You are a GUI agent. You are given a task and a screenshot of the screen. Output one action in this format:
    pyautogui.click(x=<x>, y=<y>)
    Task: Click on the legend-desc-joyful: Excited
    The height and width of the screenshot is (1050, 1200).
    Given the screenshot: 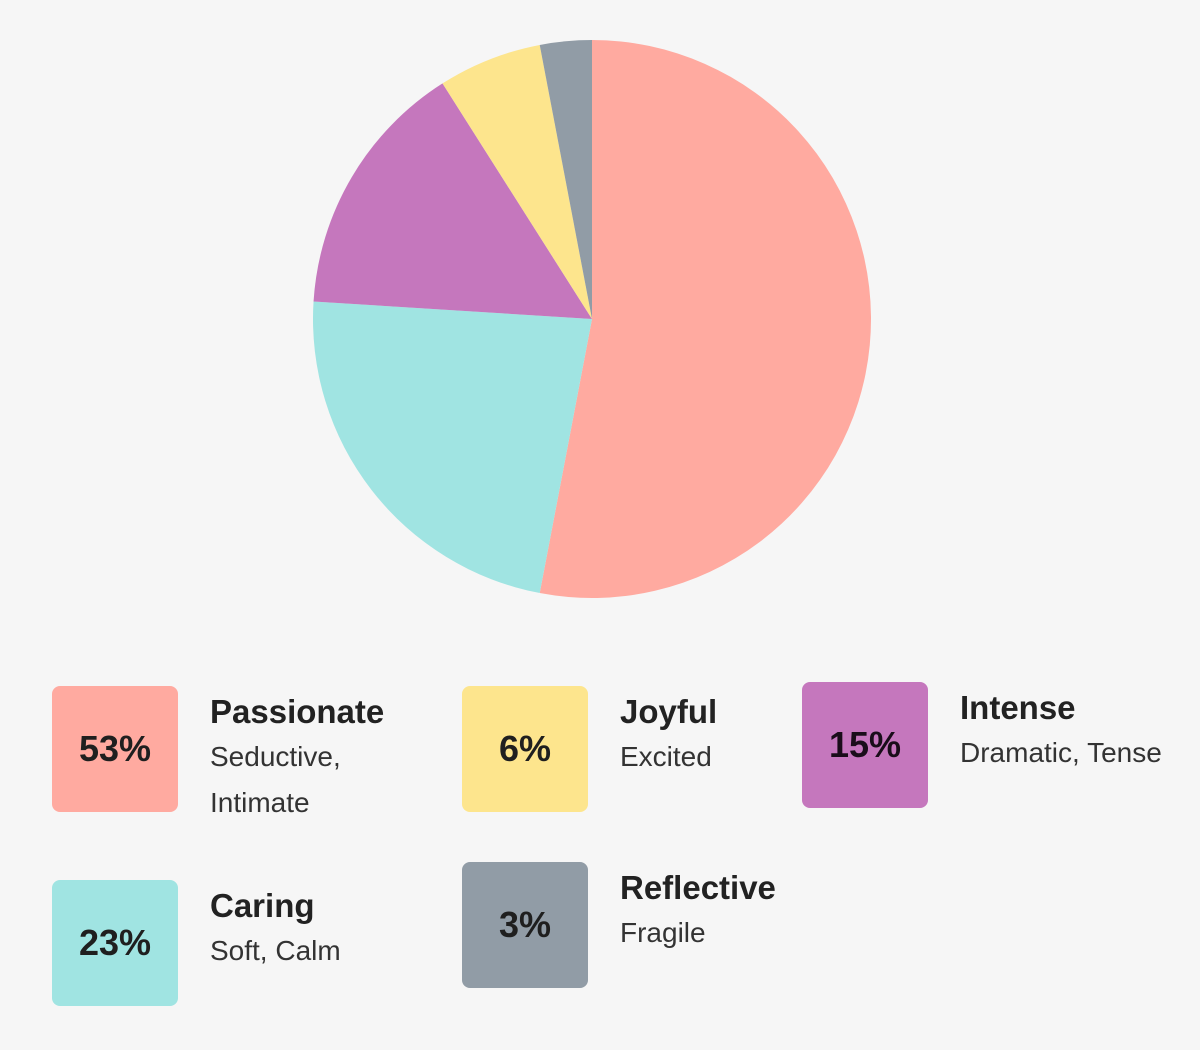 What is the action you would take?
    pyautogui.click(x=666, y=756)
    